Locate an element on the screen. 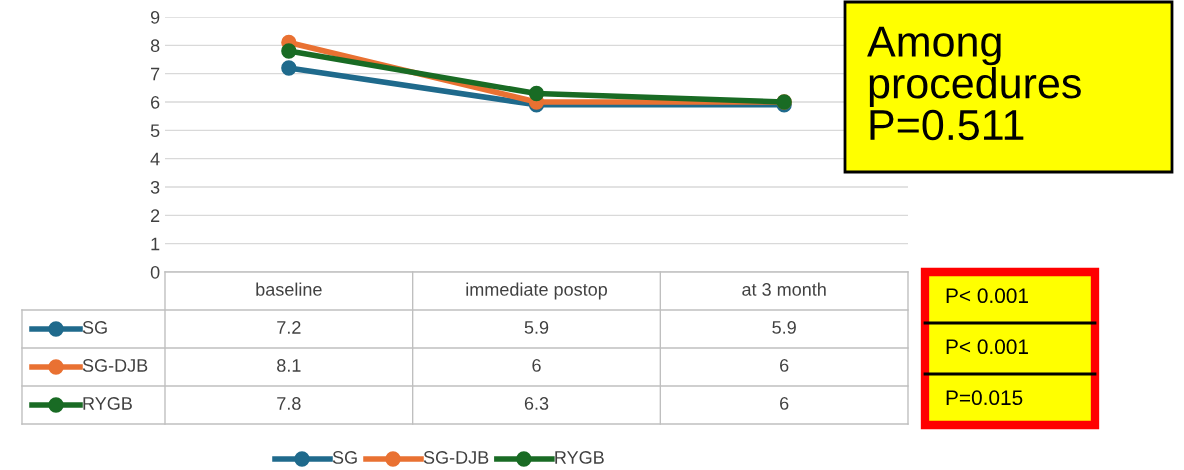  legend-label: RYGB is located at coordinates (107, 403).